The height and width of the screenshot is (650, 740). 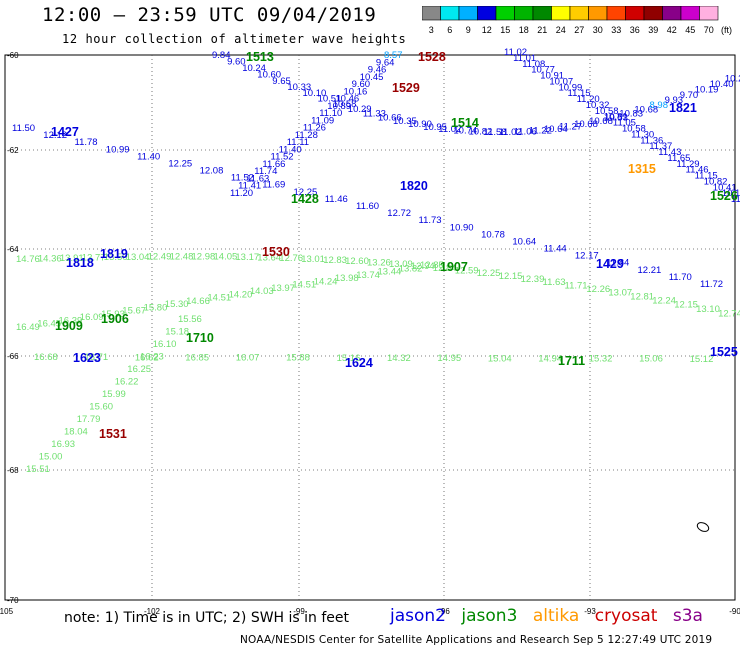 What do you see at coordinates (219, 298) in the screenshot?
I see `swh-value: 14.51` at bounding box center [219, 298].